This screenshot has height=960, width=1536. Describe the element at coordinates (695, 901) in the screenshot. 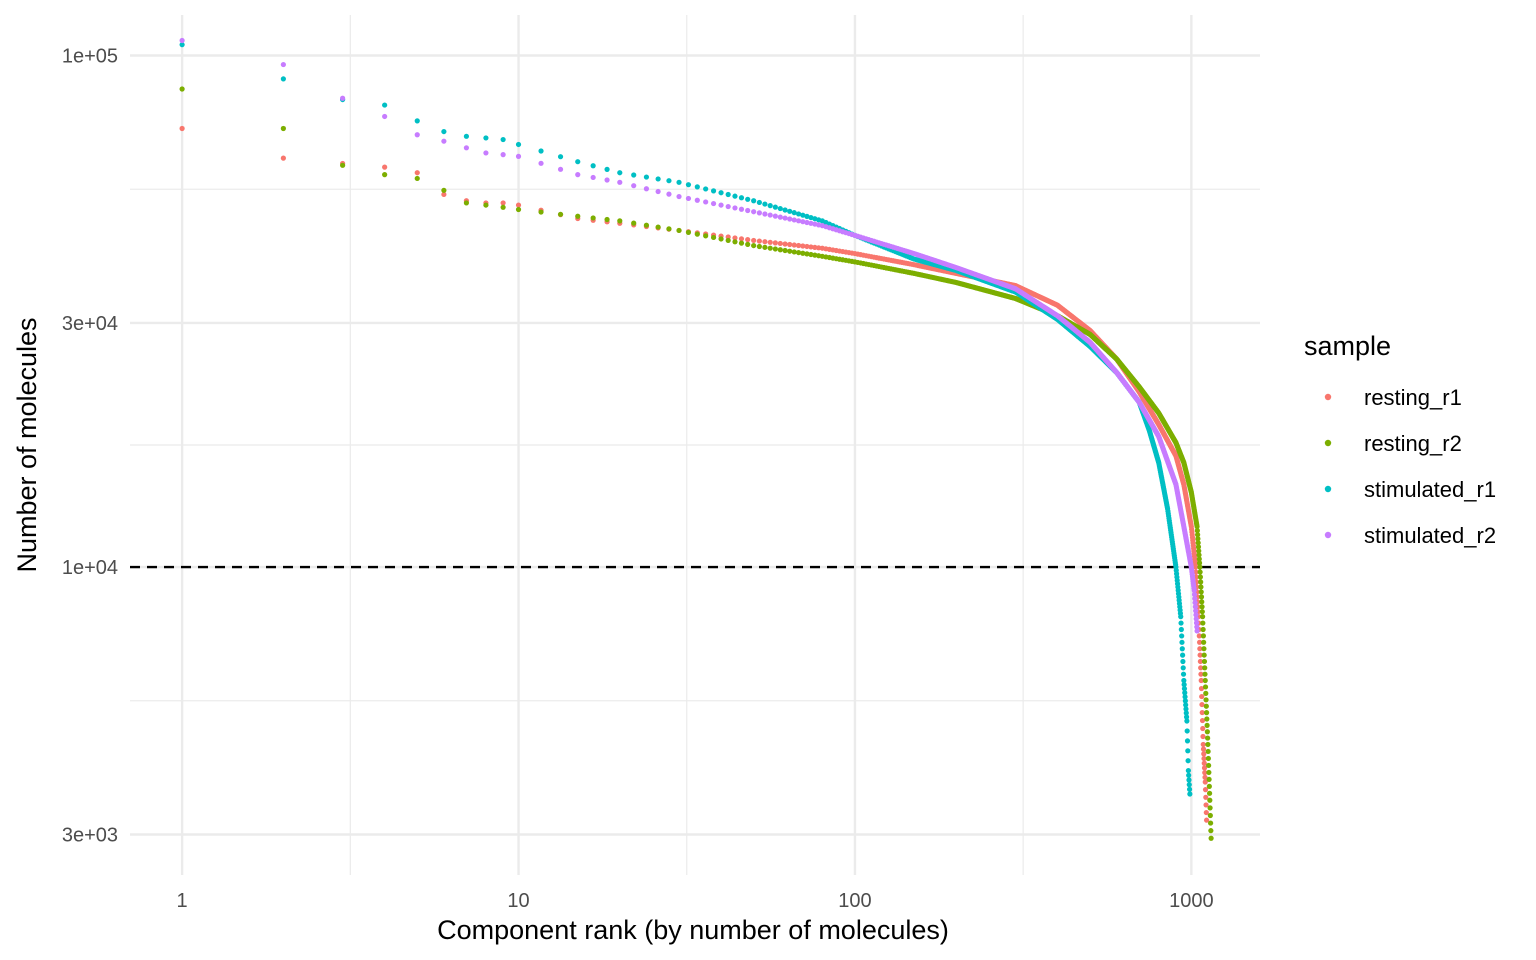

I see `x-axis-ticks: 1 10 100 1000` at that location.